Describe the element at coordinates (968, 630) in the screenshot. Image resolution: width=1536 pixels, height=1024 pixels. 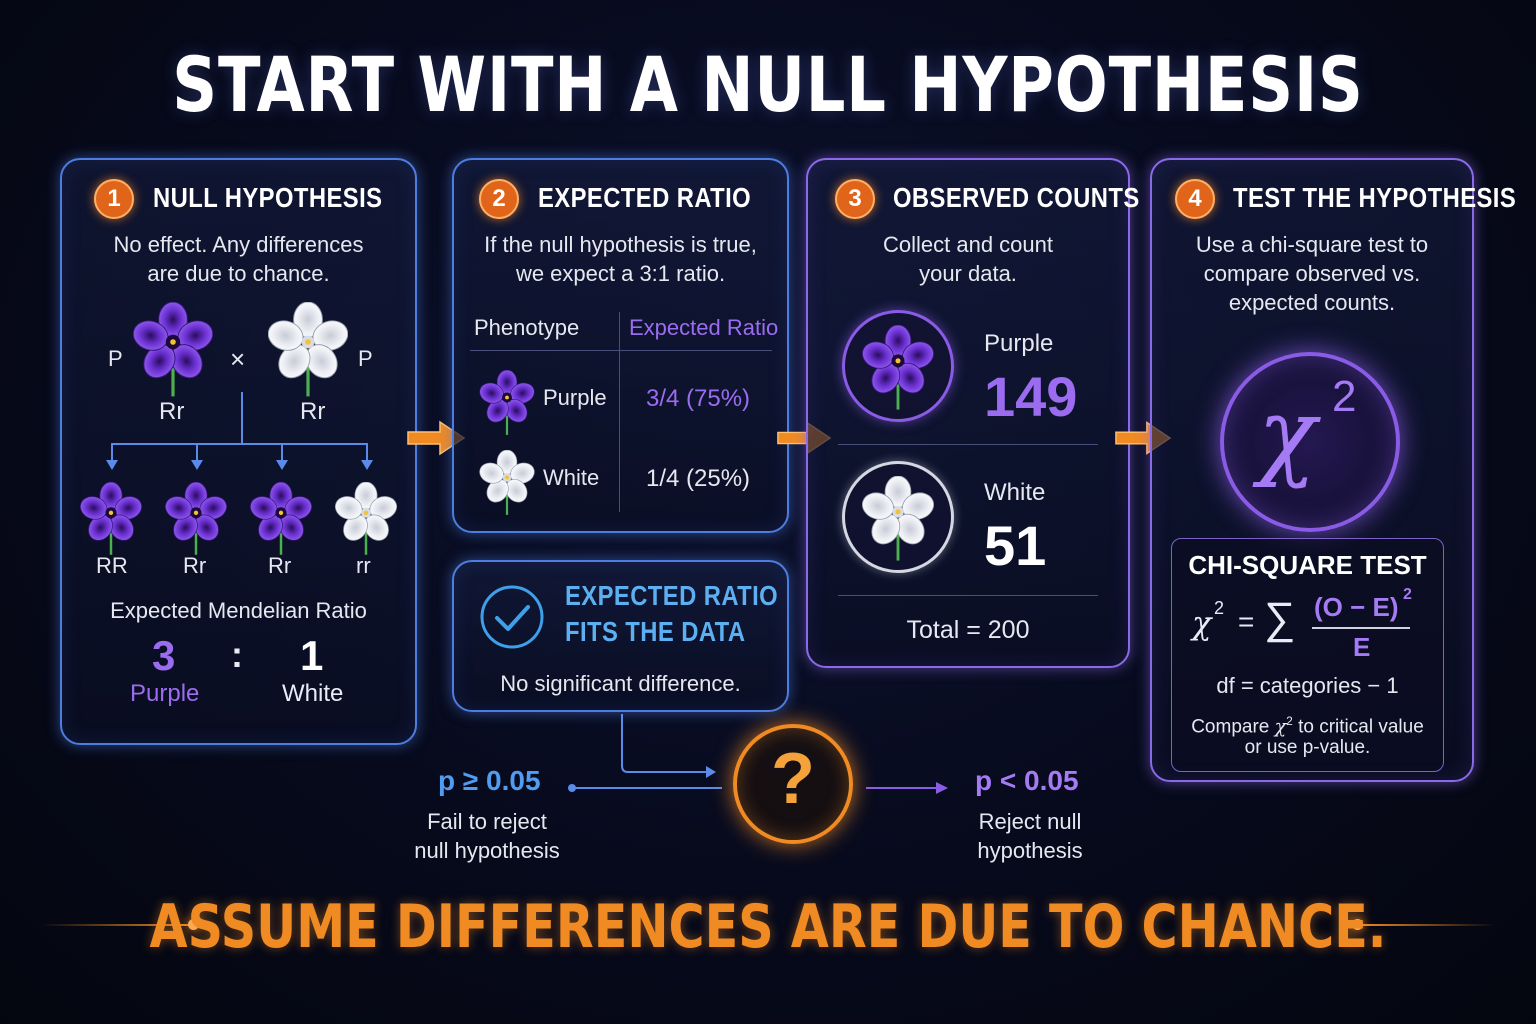
I see `observed-total: Total = 200` at that location.